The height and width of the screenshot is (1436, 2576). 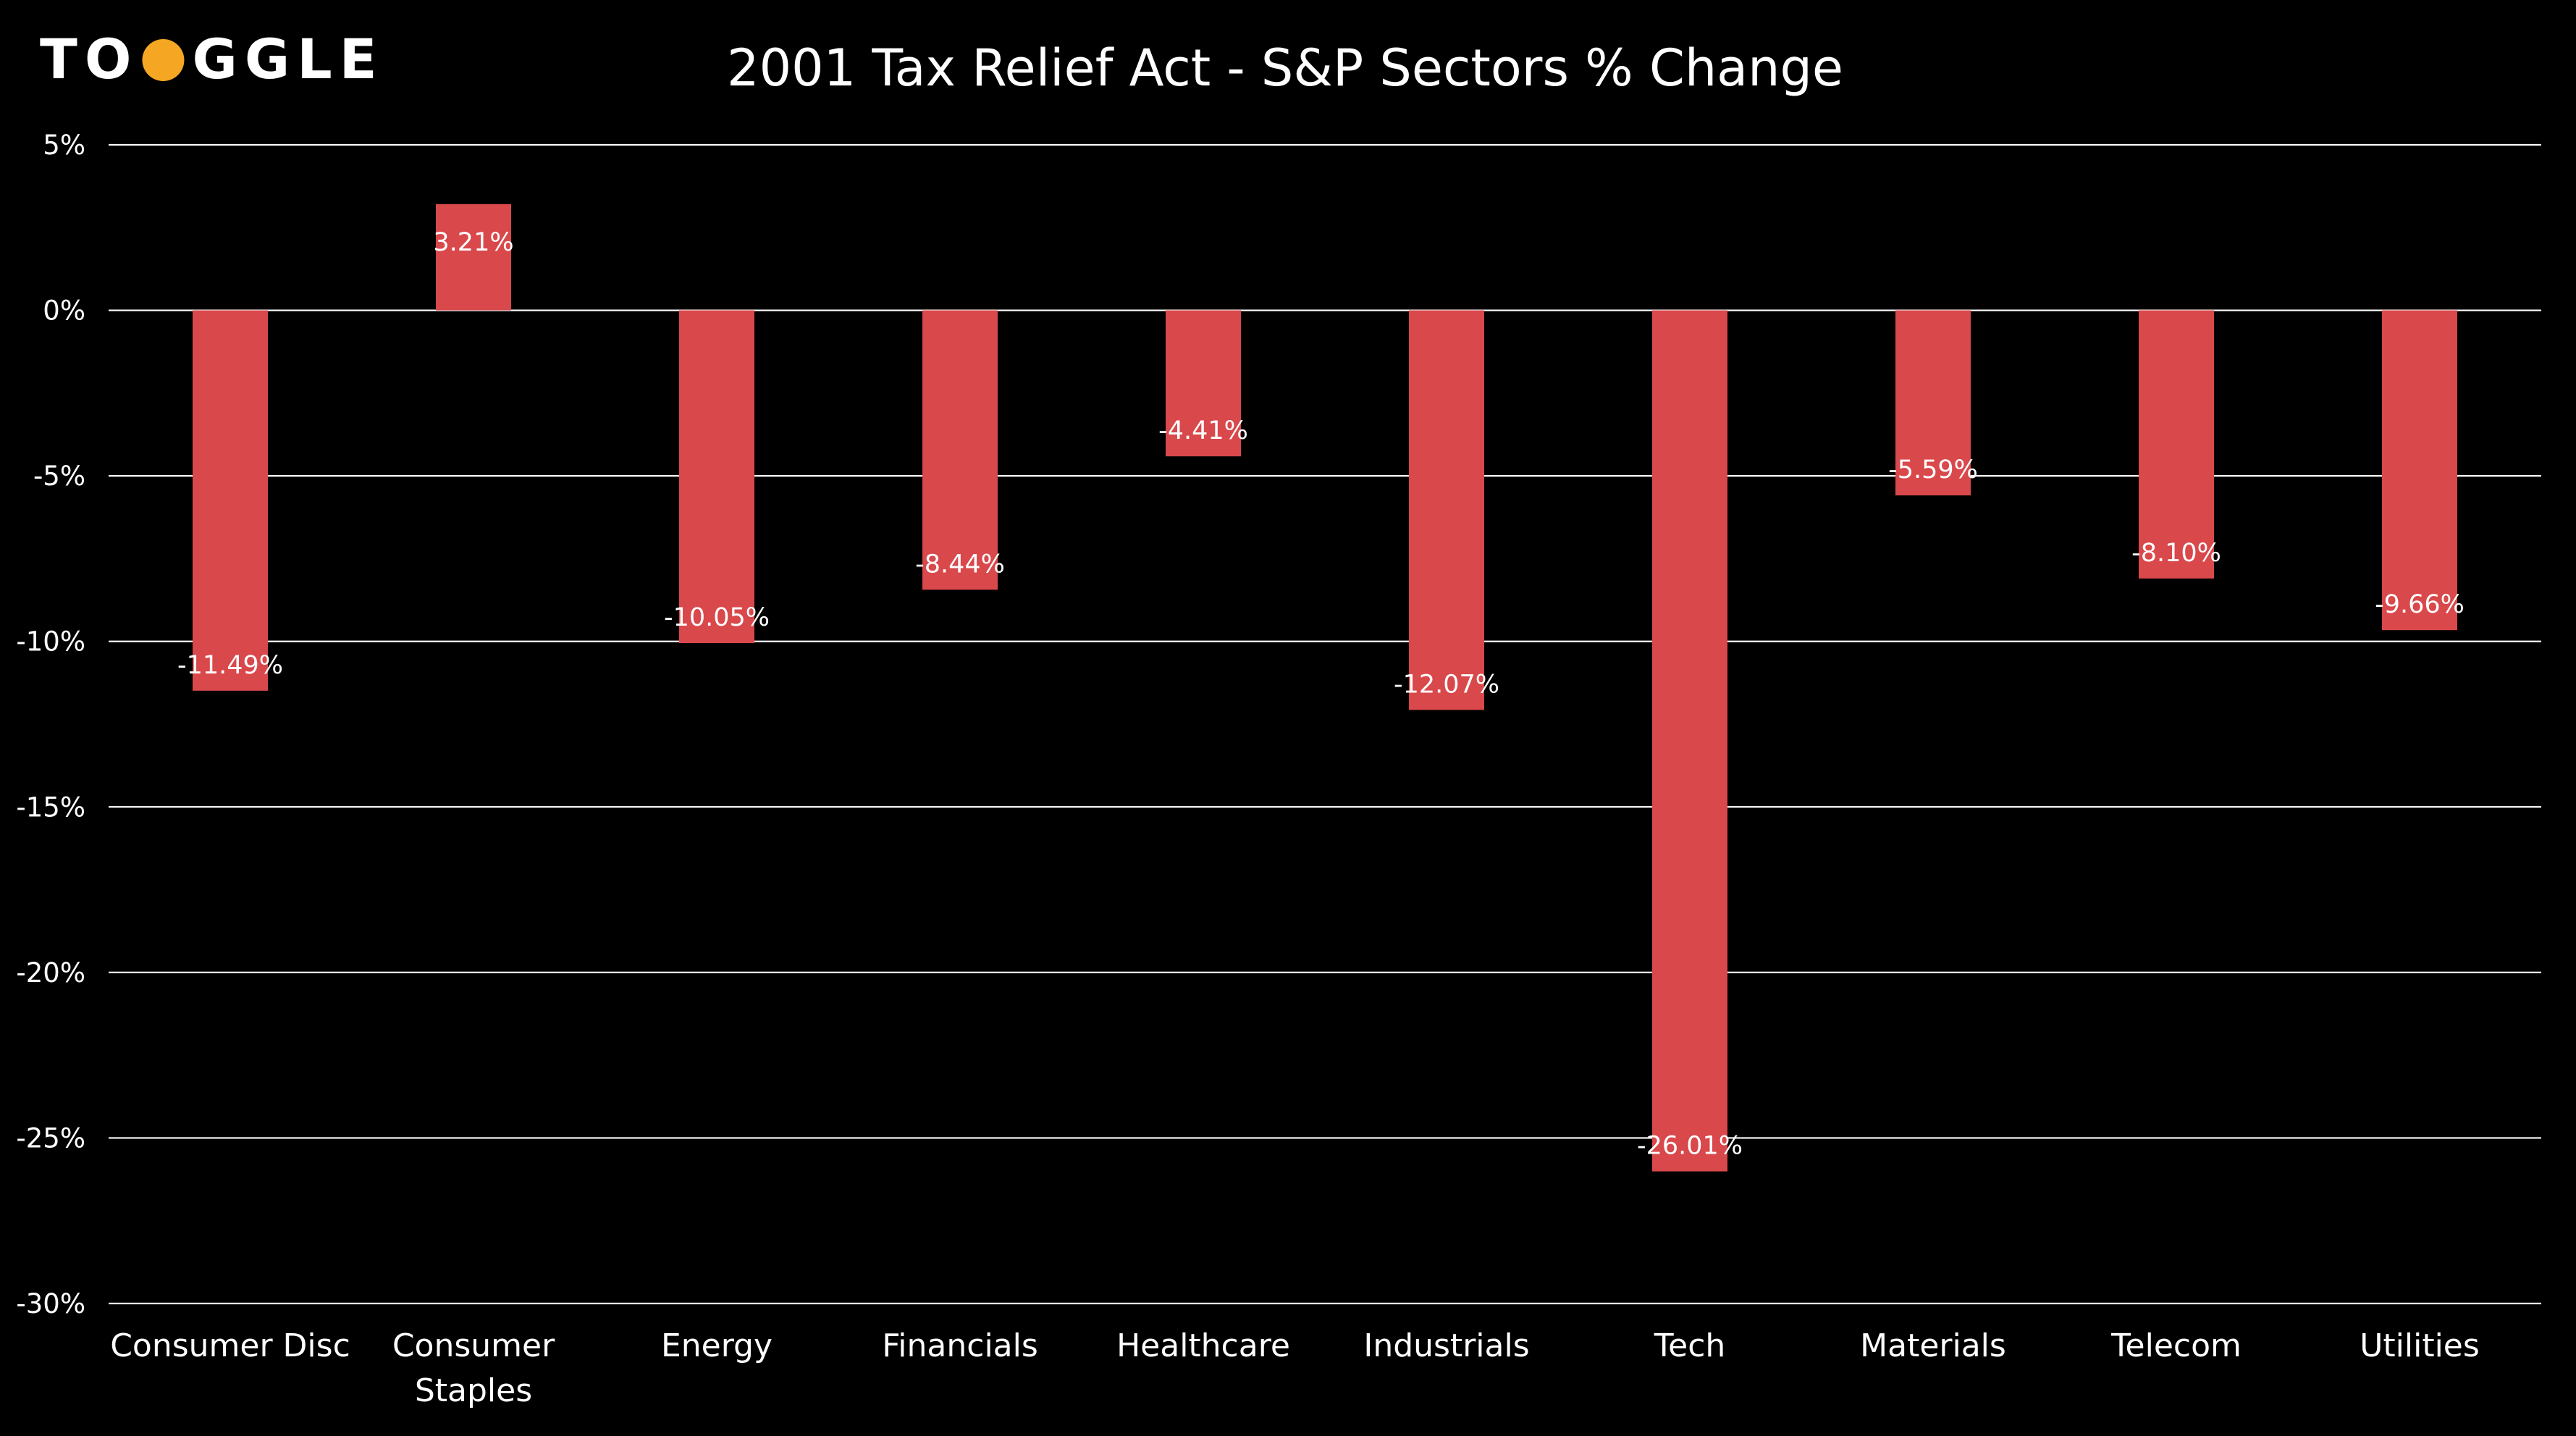 I want to click on x-tick-label: Financials, so click(x=960, y=1345).